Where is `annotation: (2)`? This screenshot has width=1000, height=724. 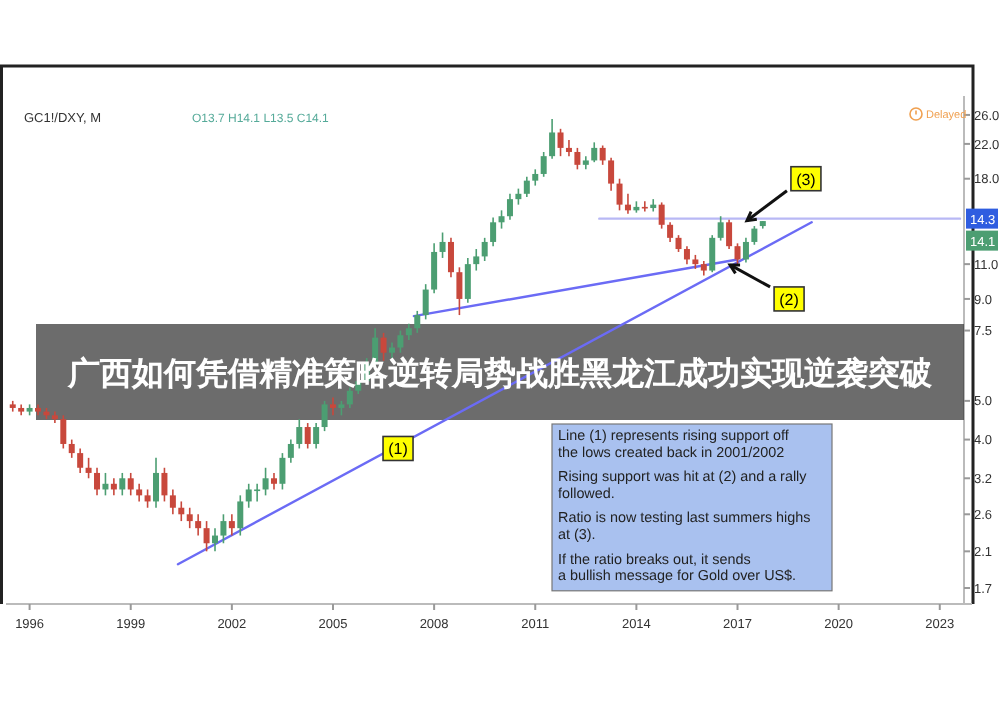 annotation: (2) is located at coordinates (789, 299).